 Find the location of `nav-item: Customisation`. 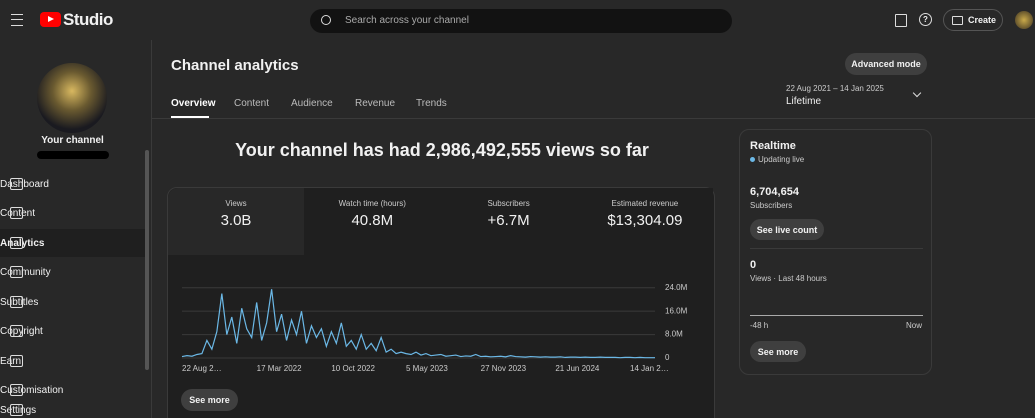

nav-item: Customisation is located at coordinates (72, 390).